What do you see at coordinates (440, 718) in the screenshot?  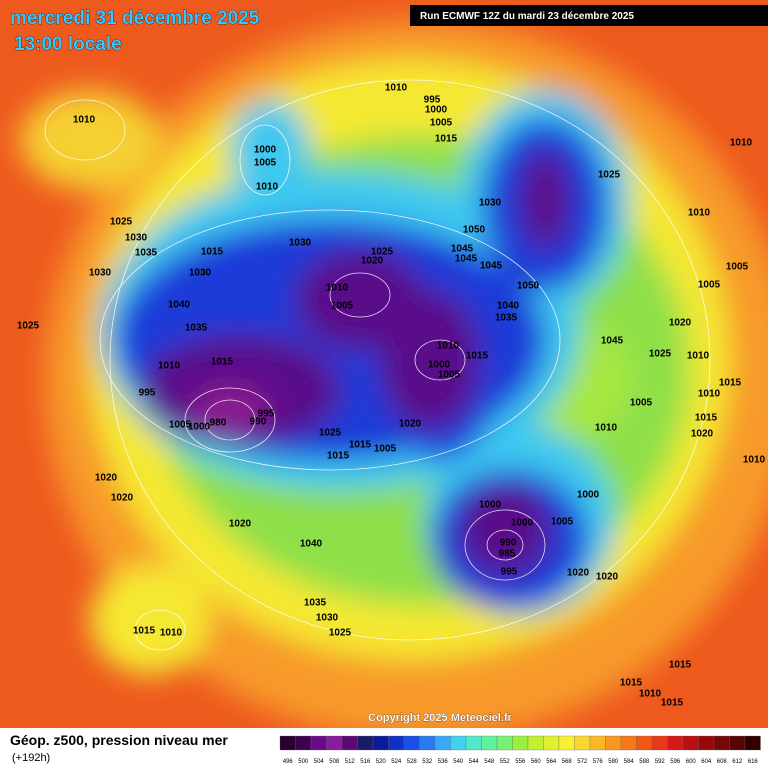 I see `copyright: Copyright 2025 Meteociel.fr` at bounding box center [440, 718].